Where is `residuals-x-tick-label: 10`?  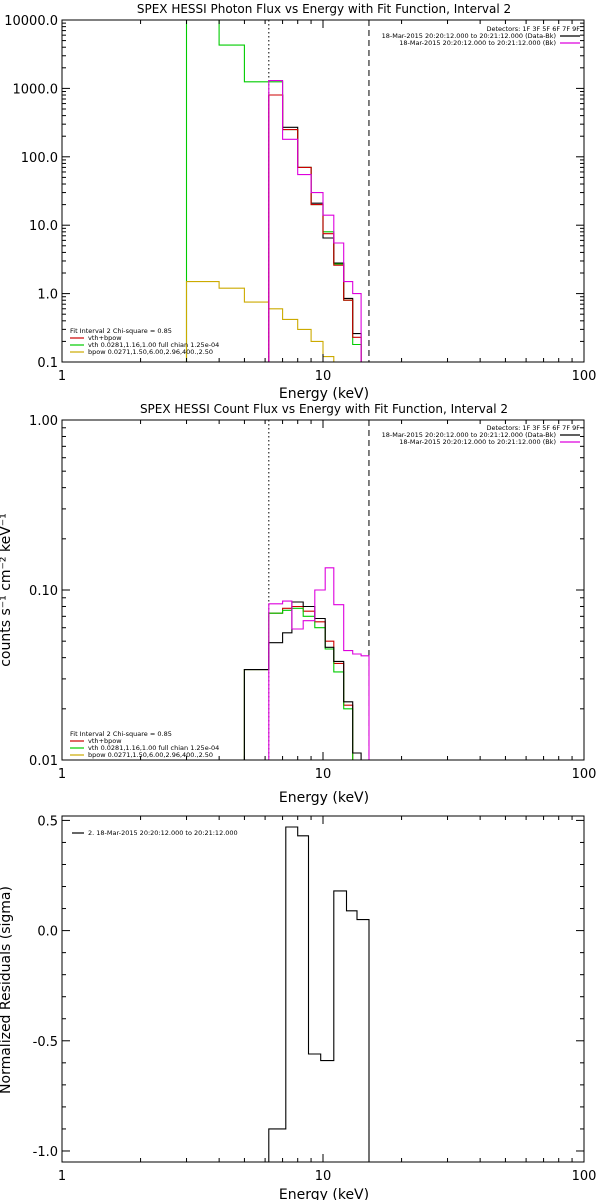 residuals-x-tick-label: 10 is located at coordinates (323, 1176).